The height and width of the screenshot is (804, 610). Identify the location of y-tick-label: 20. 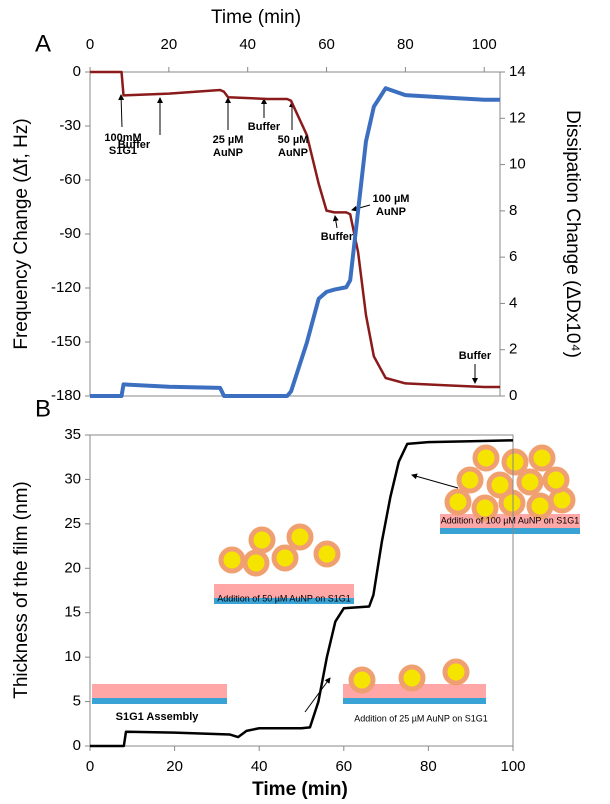
(72, 567).